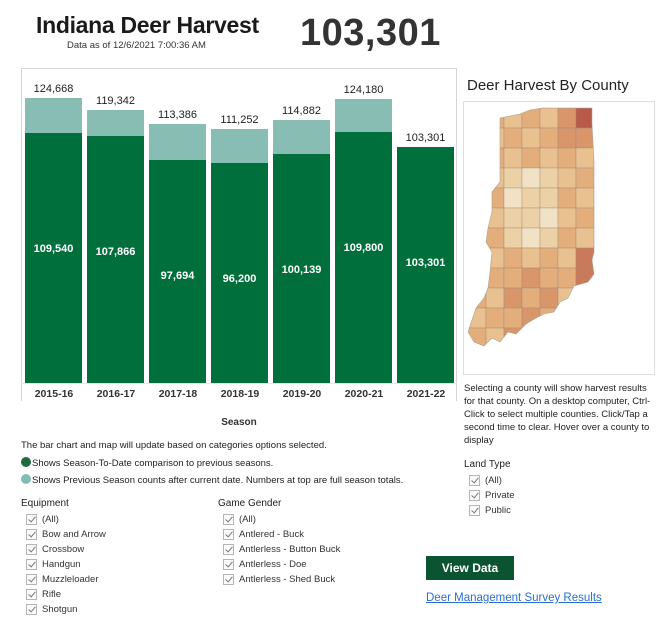 The image size is (660, 632). I want to click on land-type-option: Private, so click(489, 495).